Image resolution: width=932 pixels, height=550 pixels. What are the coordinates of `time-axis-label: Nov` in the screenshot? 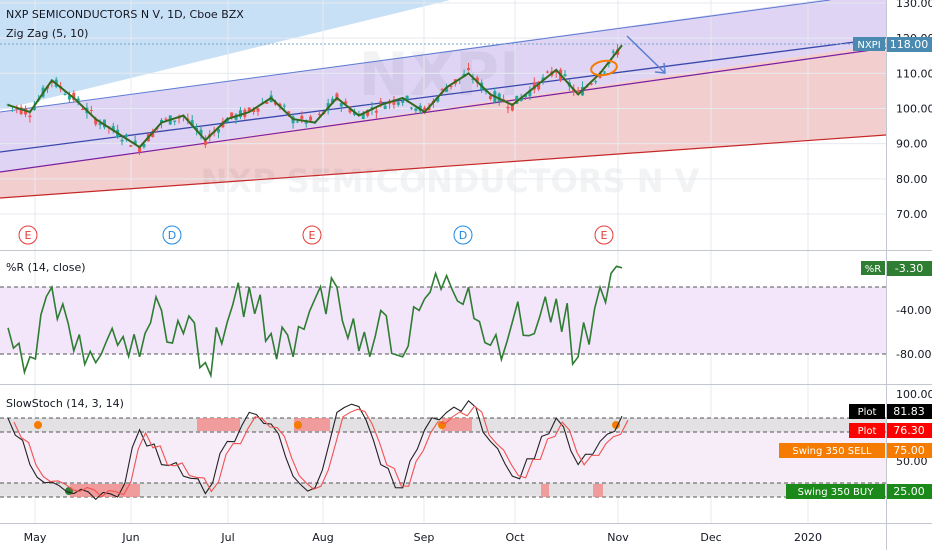 It's located at (618, 537).